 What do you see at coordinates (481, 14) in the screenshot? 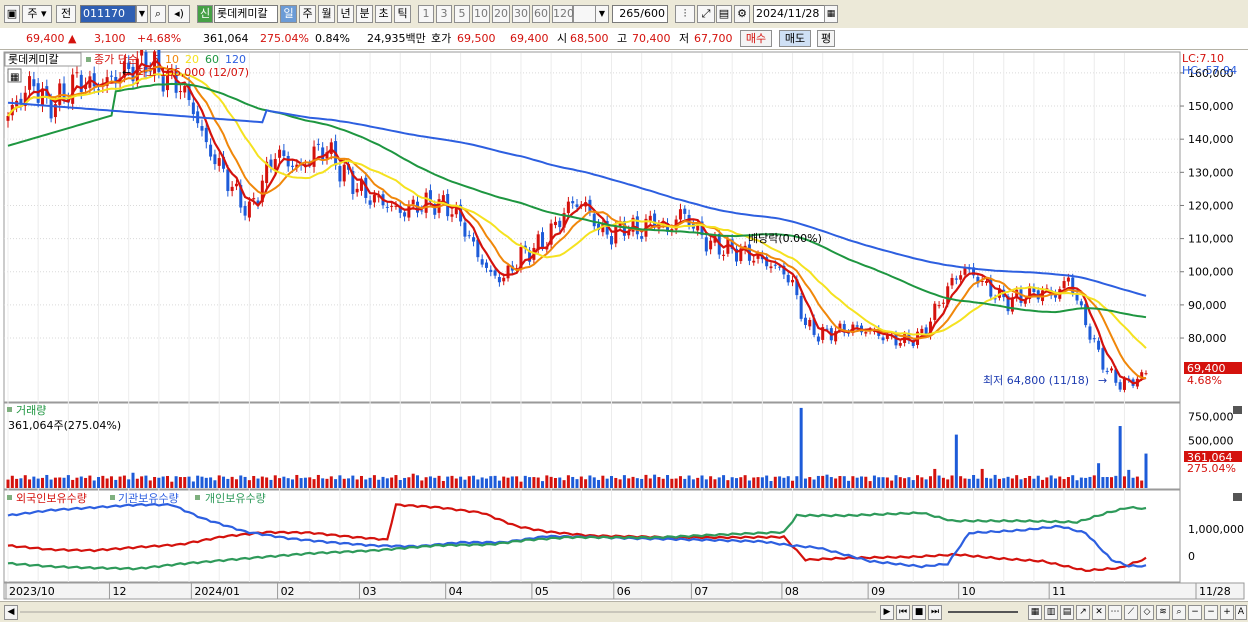
I see `interval-button-10: 10` at bounding box center [481, 14].